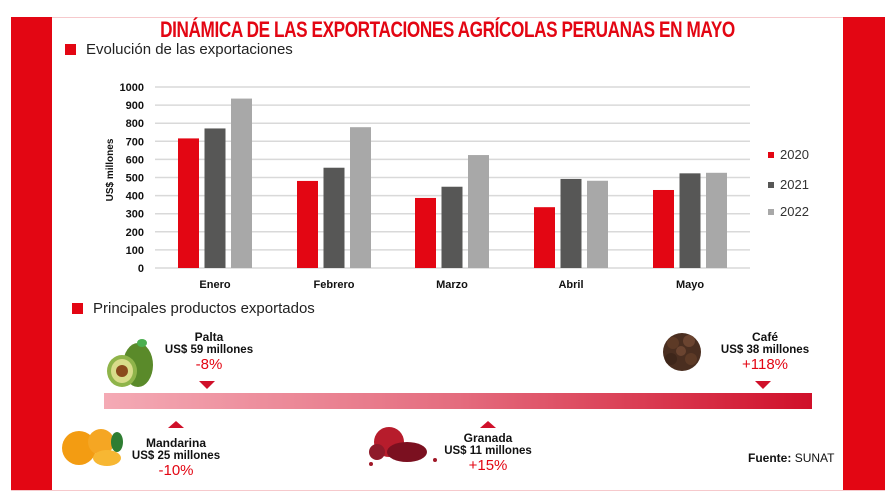 The image size is (894, 499). What do you see at coordinates (764, 337) in the screenshot?
I see `product-name: Café` at bounding box center [764, 337].